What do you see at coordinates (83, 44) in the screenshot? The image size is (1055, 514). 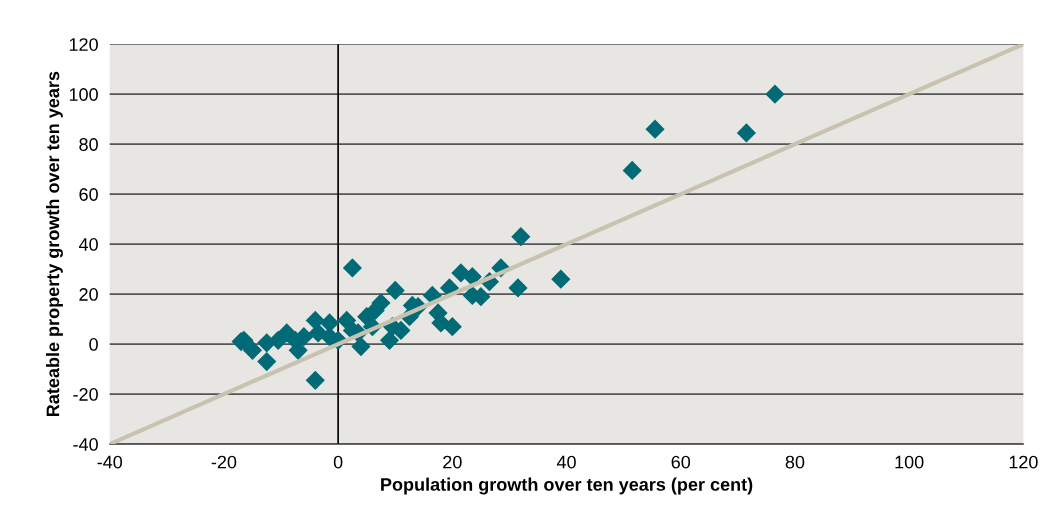 I see `y-tick-label: 120` at bounding box center [83, 44].